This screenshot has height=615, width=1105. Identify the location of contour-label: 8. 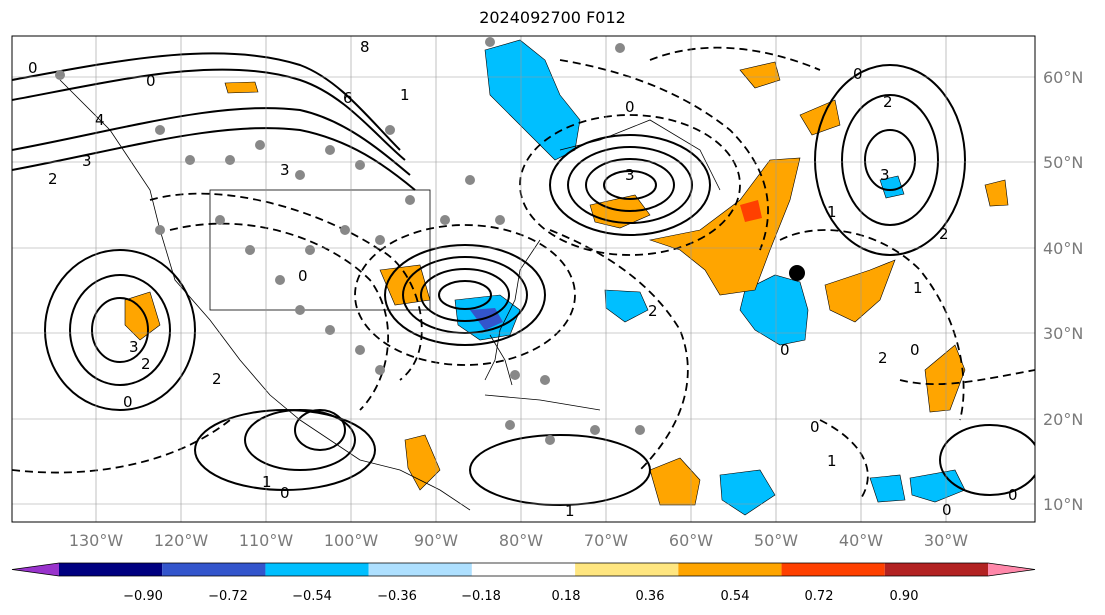
(365, 47).